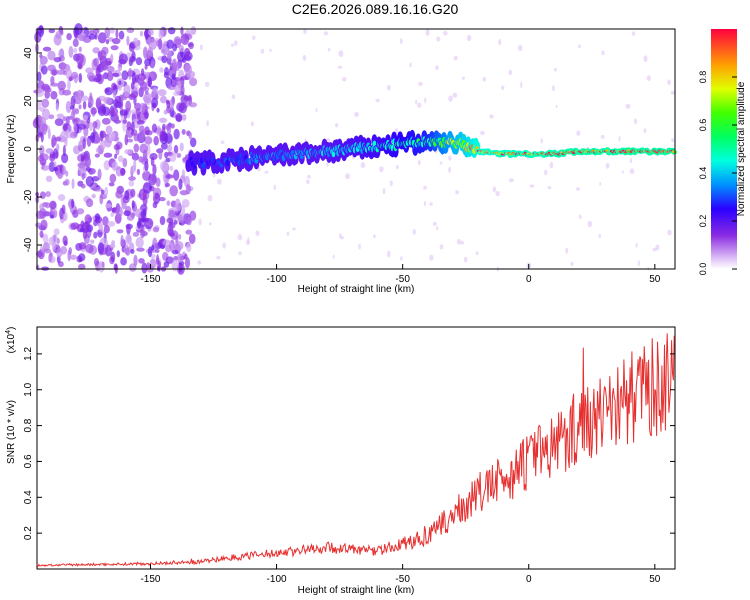  Describe the element at coordinates (227, 163) in the screenshot. I see `ridge-cell` at that location.